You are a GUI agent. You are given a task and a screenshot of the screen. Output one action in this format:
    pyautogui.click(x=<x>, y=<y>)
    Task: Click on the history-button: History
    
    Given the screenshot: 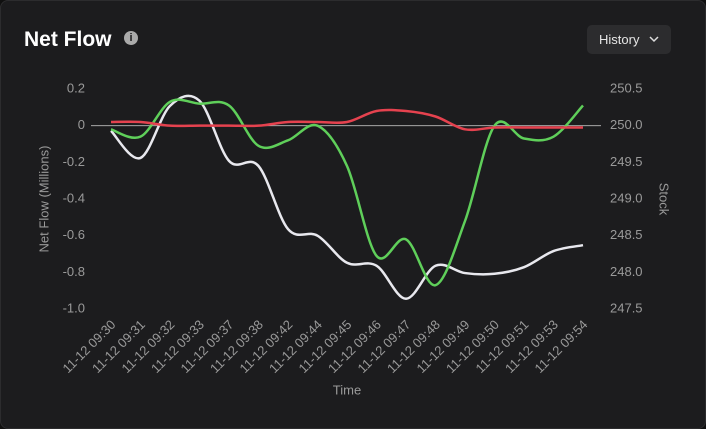 What is the action you would take?
    pyautogui.click(x=629, y=39)
    